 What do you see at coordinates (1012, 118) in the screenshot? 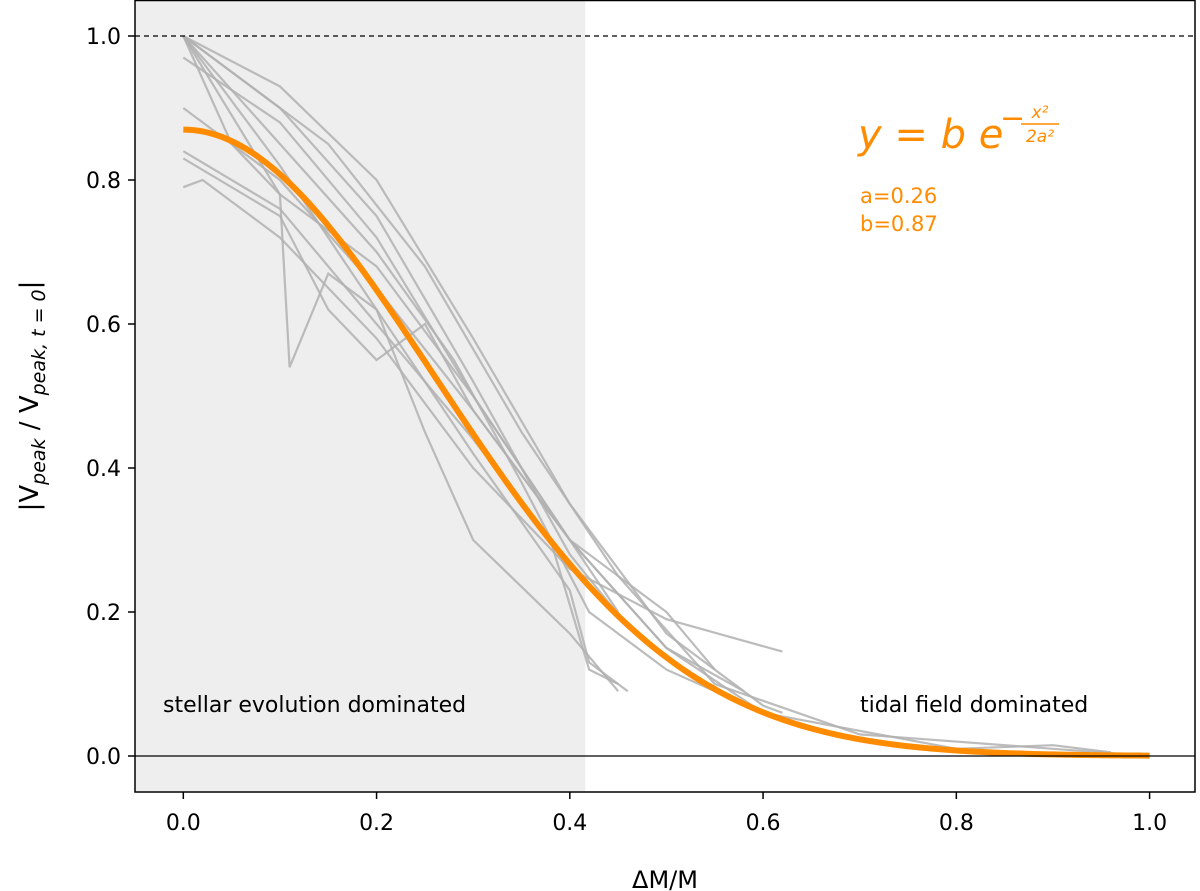
I see `formula-sign: −` at bounding box center [1012, 118].